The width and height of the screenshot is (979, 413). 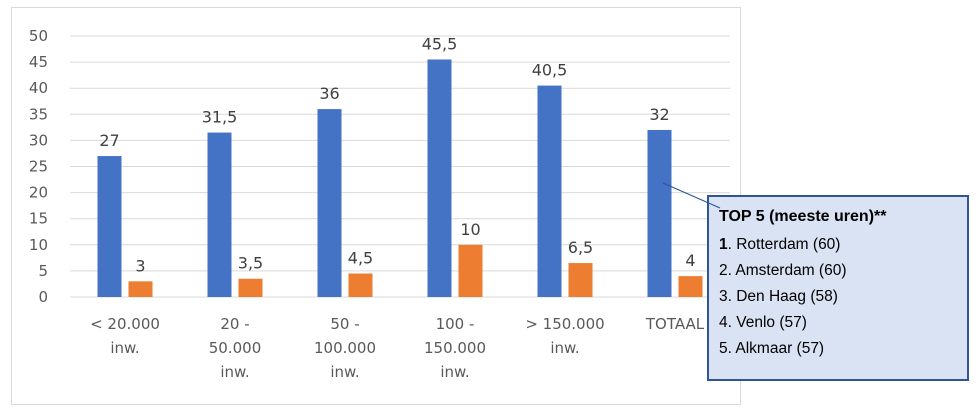 What do you see at coordinates (470, 229) in the screenshot?
I see `data-label: 10` at bounding box center [470, 229].